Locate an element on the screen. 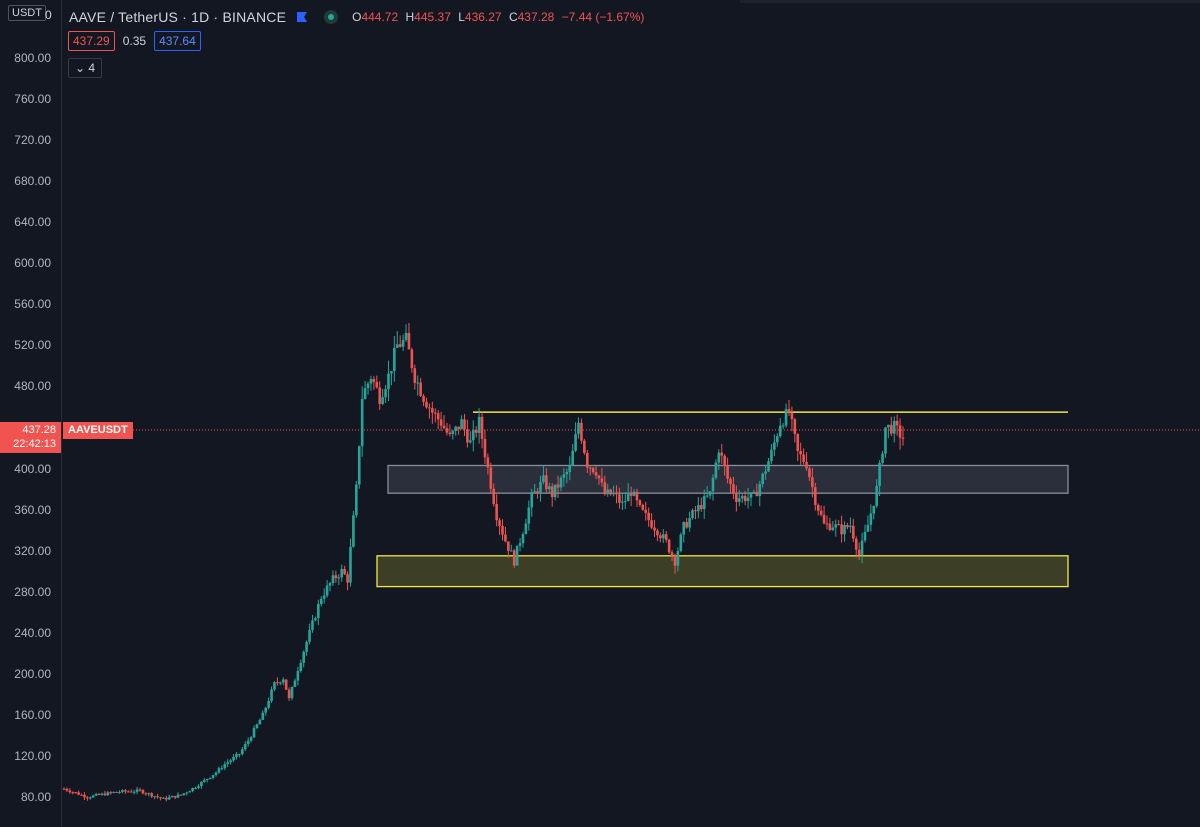  currency-selector: USDT is located at coordinates (27, 13).